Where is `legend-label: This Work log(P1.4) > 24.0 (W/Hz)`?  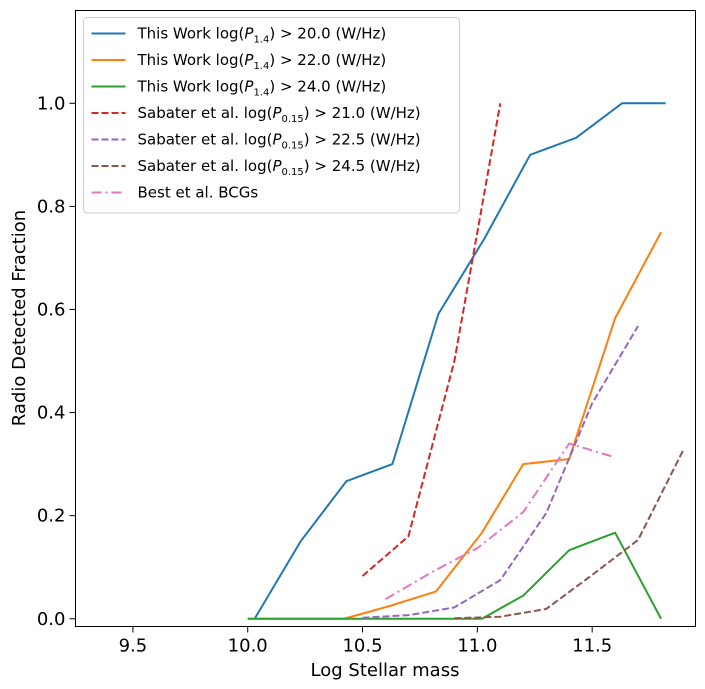 legend-label: This Work log(P1.4) > 24.0 (W/Hz) is located at coordinates (262, 88).